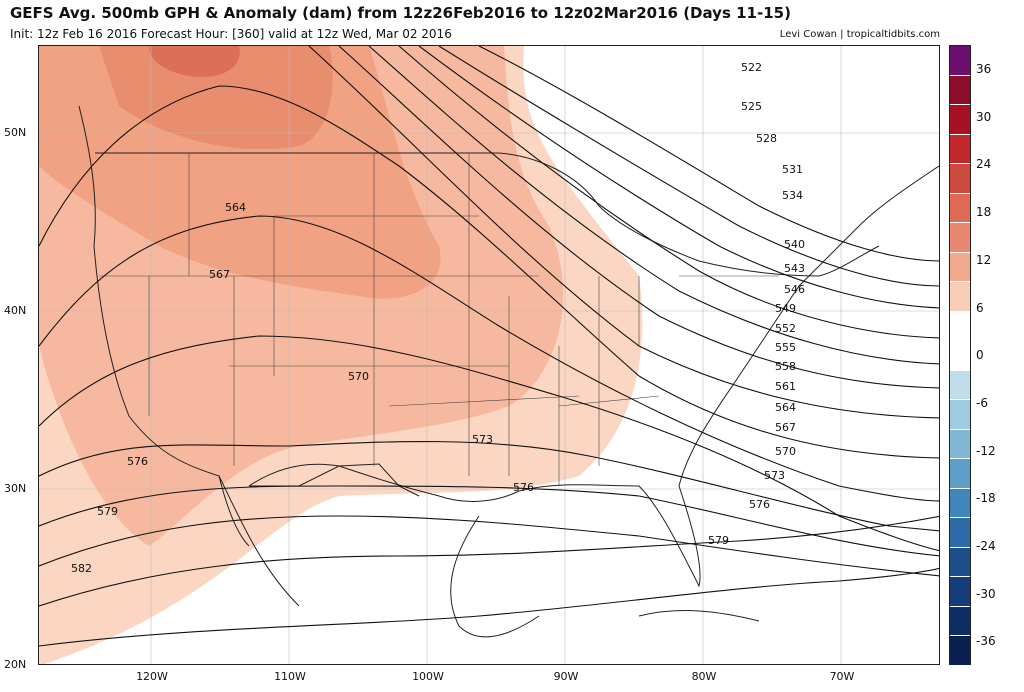 This screenshot has height=692, width=1024. What do you see at coordinates (980, 355) in the screenshot?
I see `colorbar-tick-label: 0` at bounding box center [980, 355].